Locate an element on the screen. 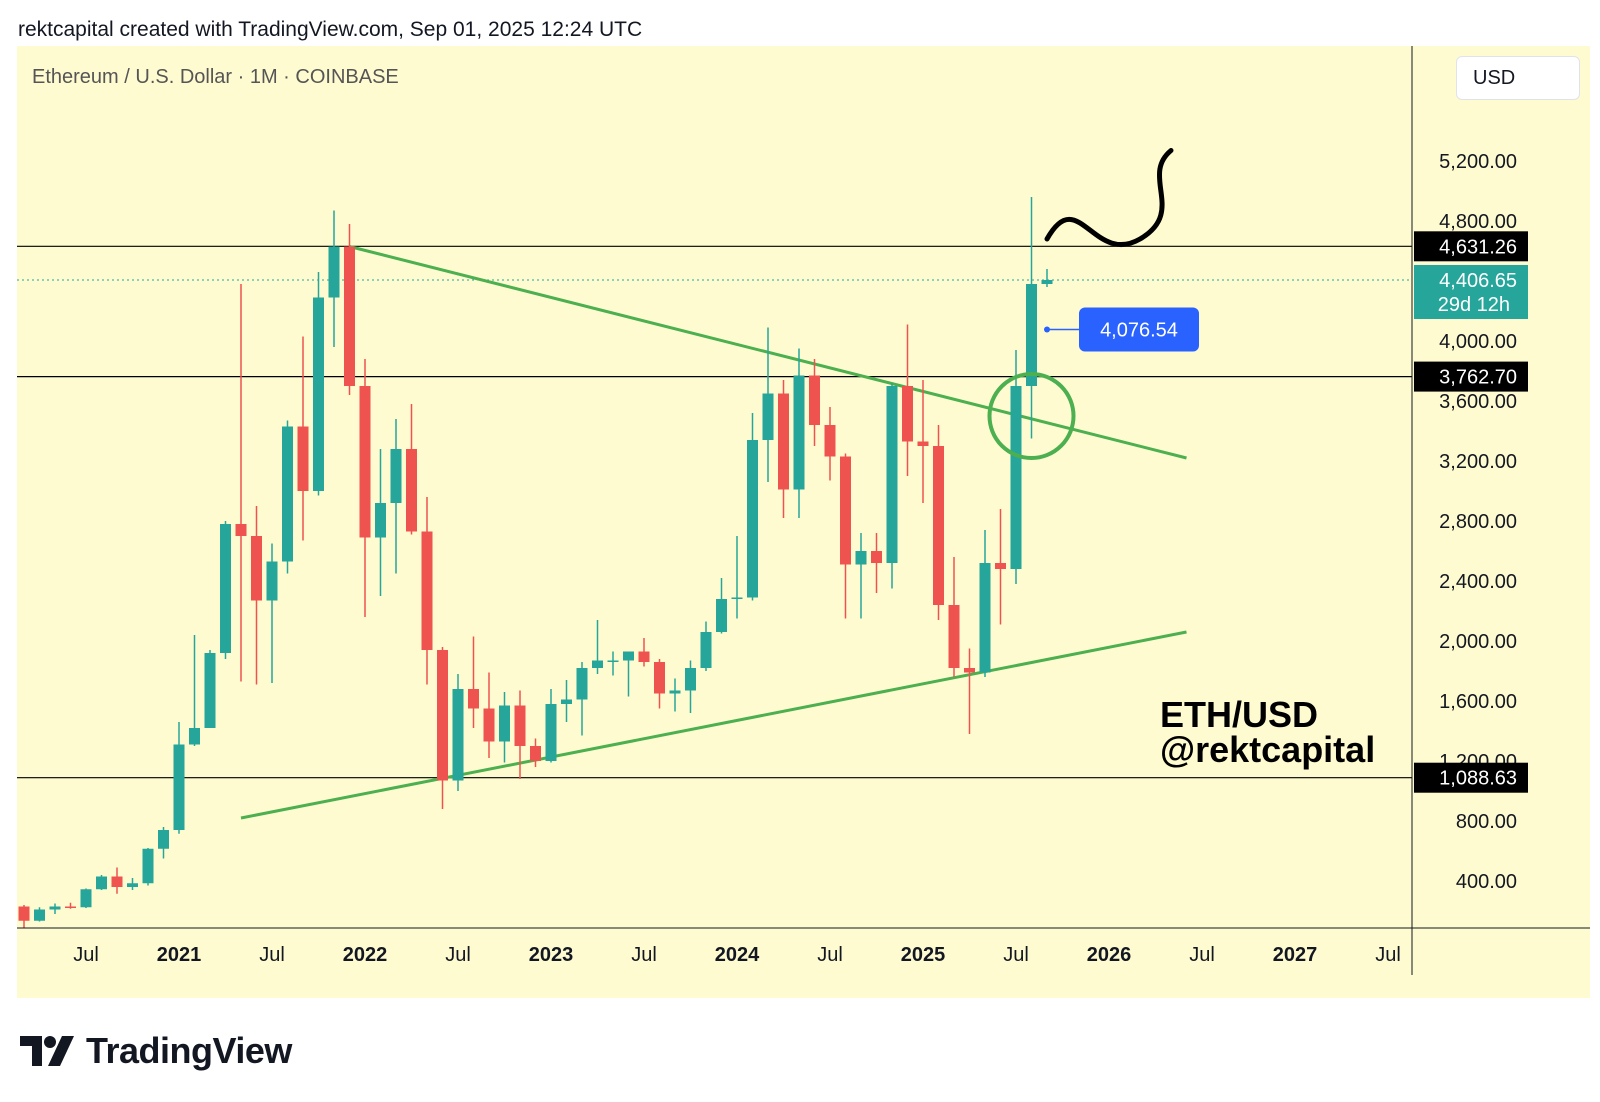 The height and width of the screenshot is (1102, 1600). time-tick-label: 2026 is located at coordinates (1109, 955).